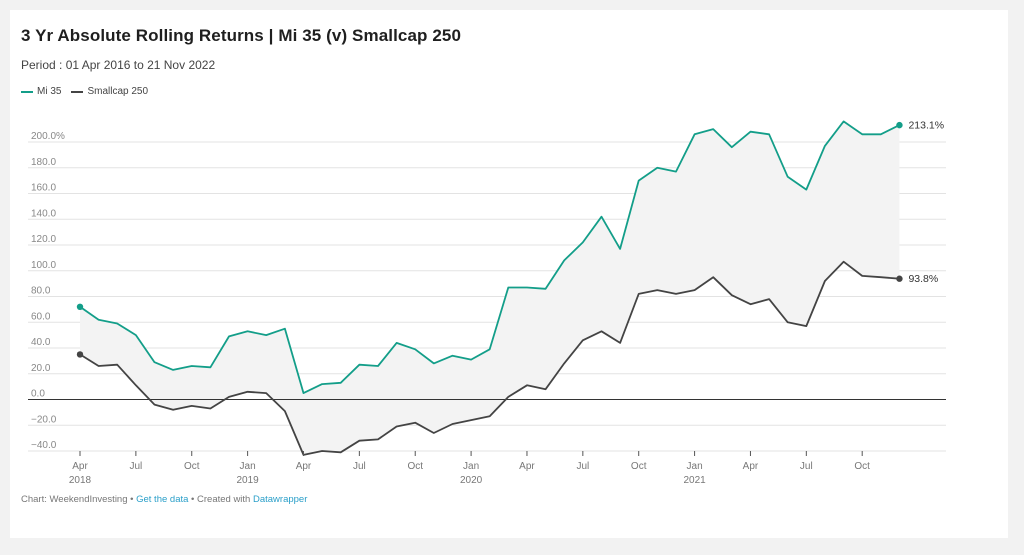 This screenshot has width=1024, height=555. Describe the element at coordinates (80, 306) in the screenshot. I see `start-marker-mi35` at that location.